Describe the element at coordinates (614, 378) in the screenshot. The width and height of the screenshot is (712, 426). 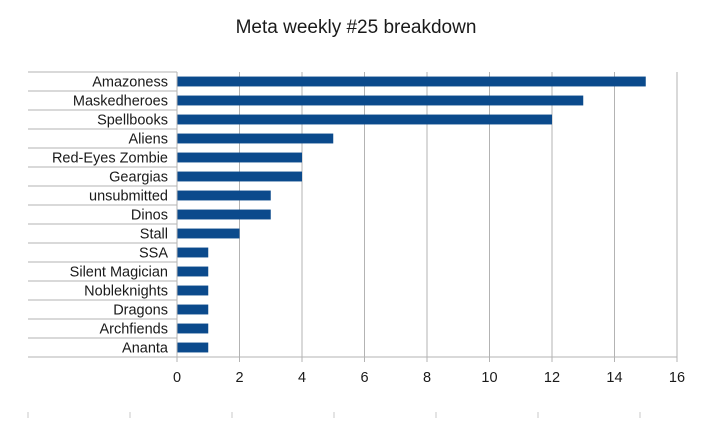
I see `x-tick-label: 14` at that location.